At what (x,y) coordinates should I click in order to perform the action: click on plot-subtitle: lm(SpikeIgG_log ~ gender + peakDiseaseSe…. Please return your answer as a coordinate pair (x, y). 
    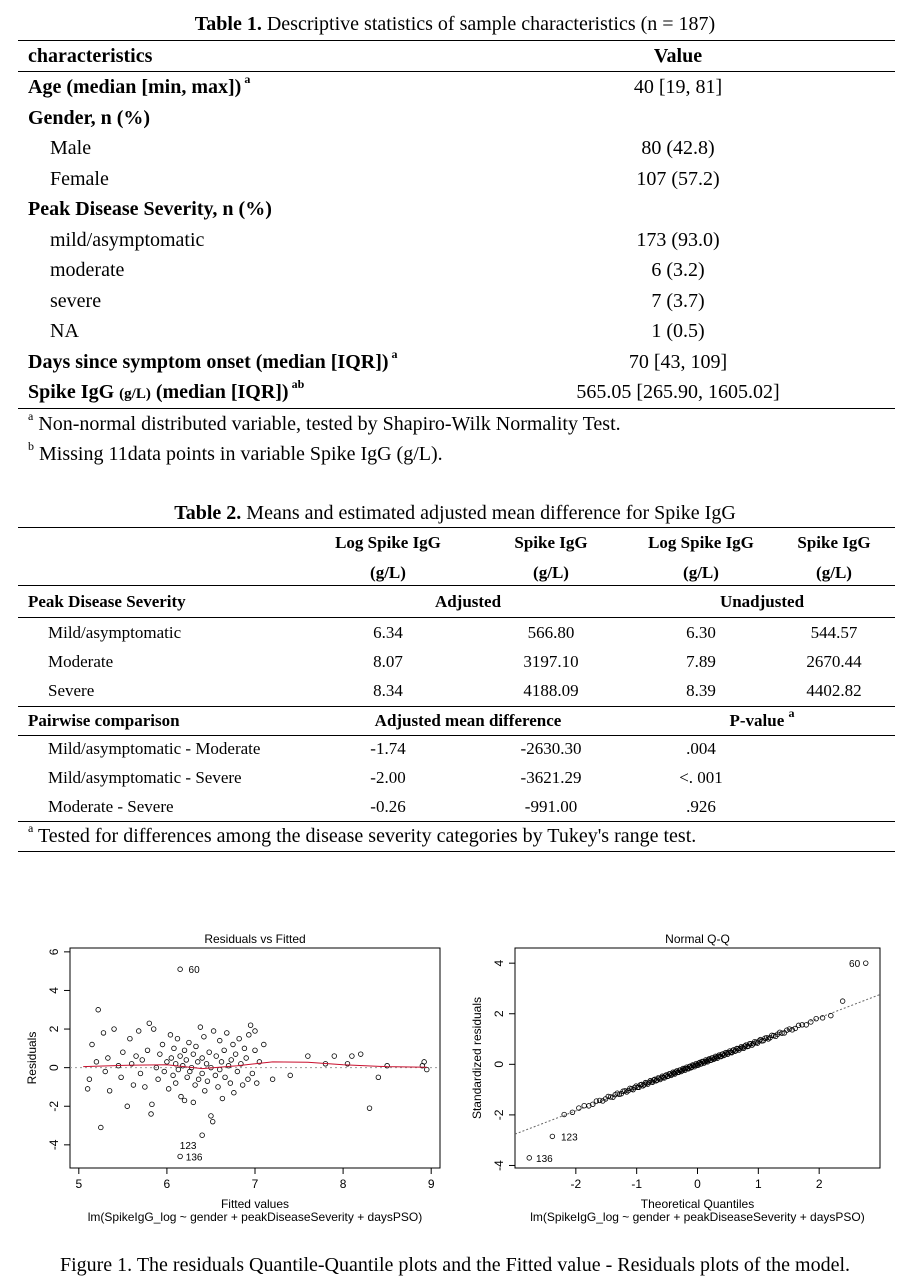
    Looking at the image, I should click on (697, 1217).